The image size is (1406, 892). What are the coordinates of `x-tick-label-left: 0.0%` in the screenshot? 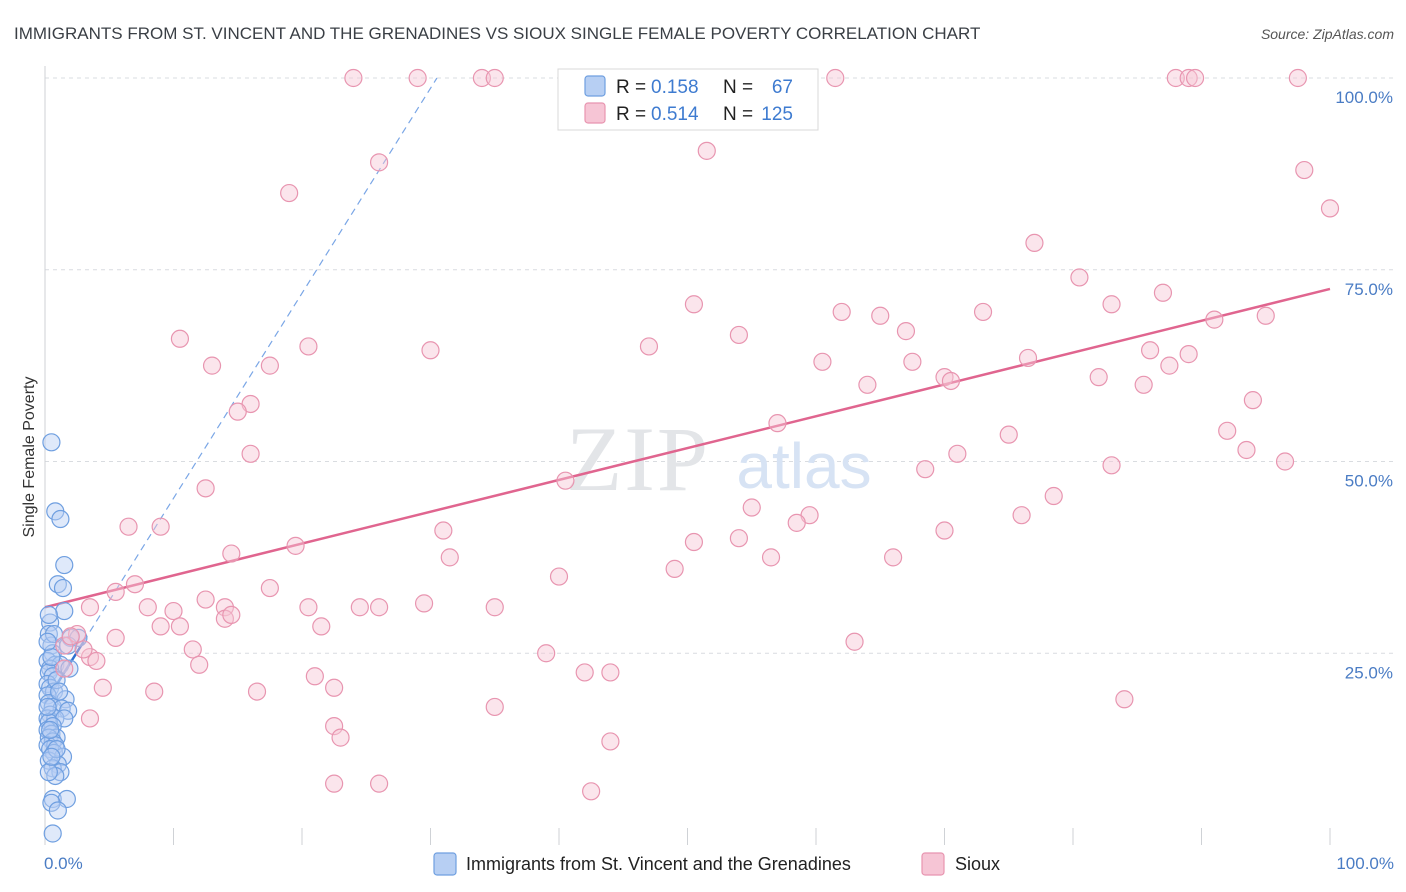 It's located at (63, 863).